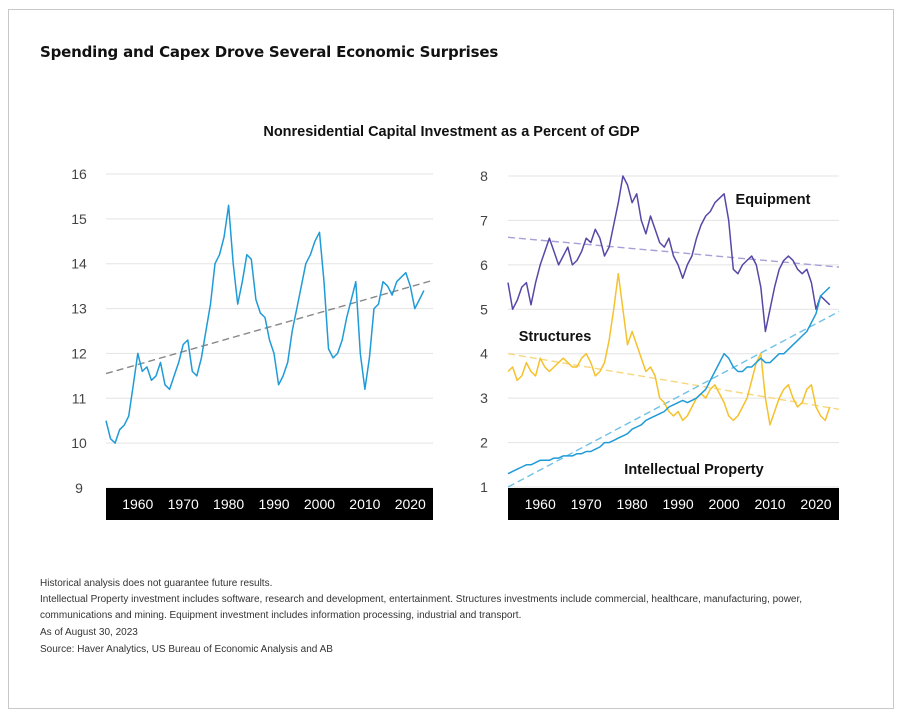 The height and width of the screenshot is (718, 903). What do you see at coordinates (632, 504) in the screenshot?
I see `right-x-tick-label: 1980` at bounding box center [632, 504].